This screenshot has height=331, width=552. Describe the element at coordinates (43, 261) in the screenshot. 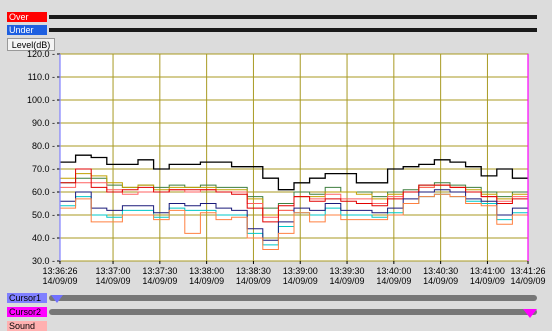

I see `y-tick-label: 30.0 -` at that location.